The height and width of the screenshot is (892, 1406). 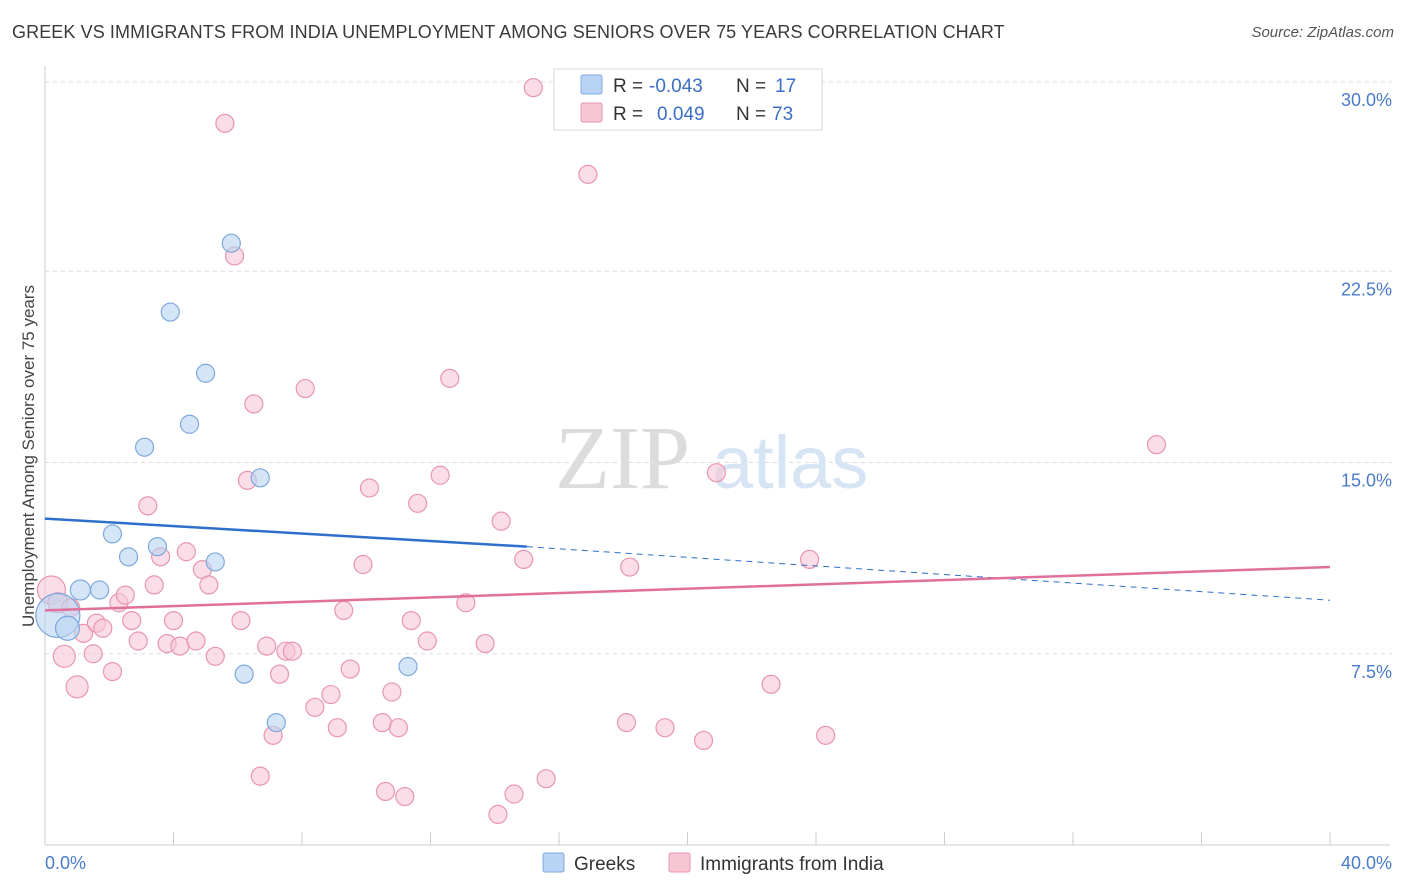 I want to click on y-tick-label: 22.5%, so click(x=1366, y=289).